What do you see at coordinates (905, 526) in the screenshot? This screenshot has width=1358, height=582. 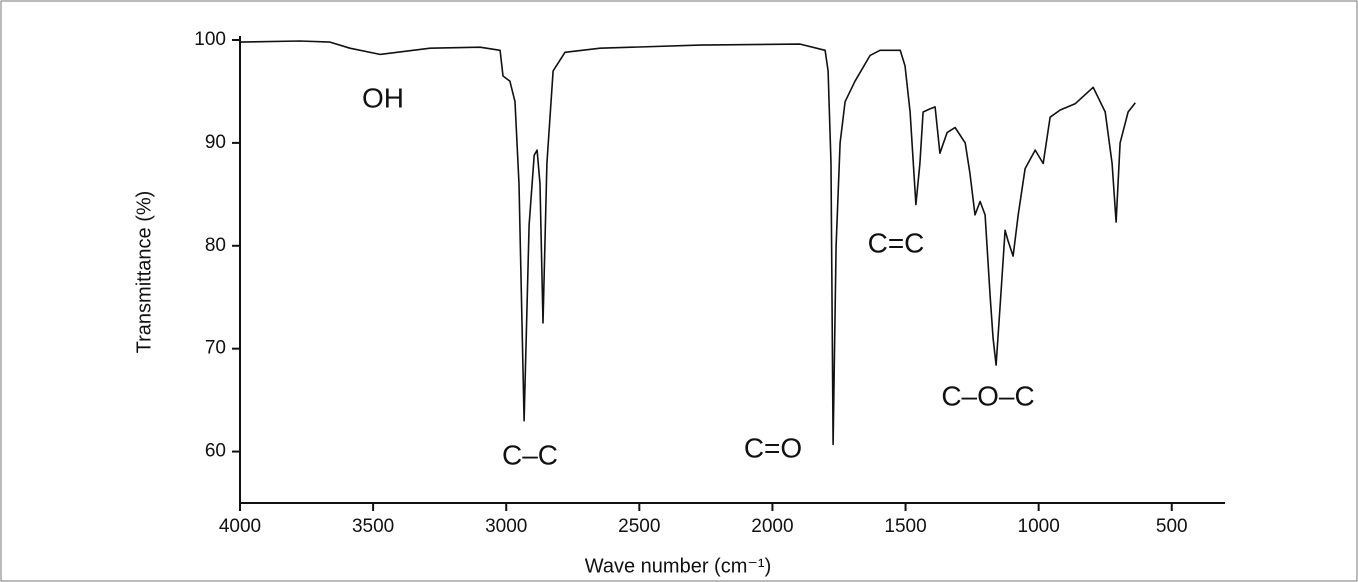 I see `x-tick-label: 1500` at bounding box center [905, 526].